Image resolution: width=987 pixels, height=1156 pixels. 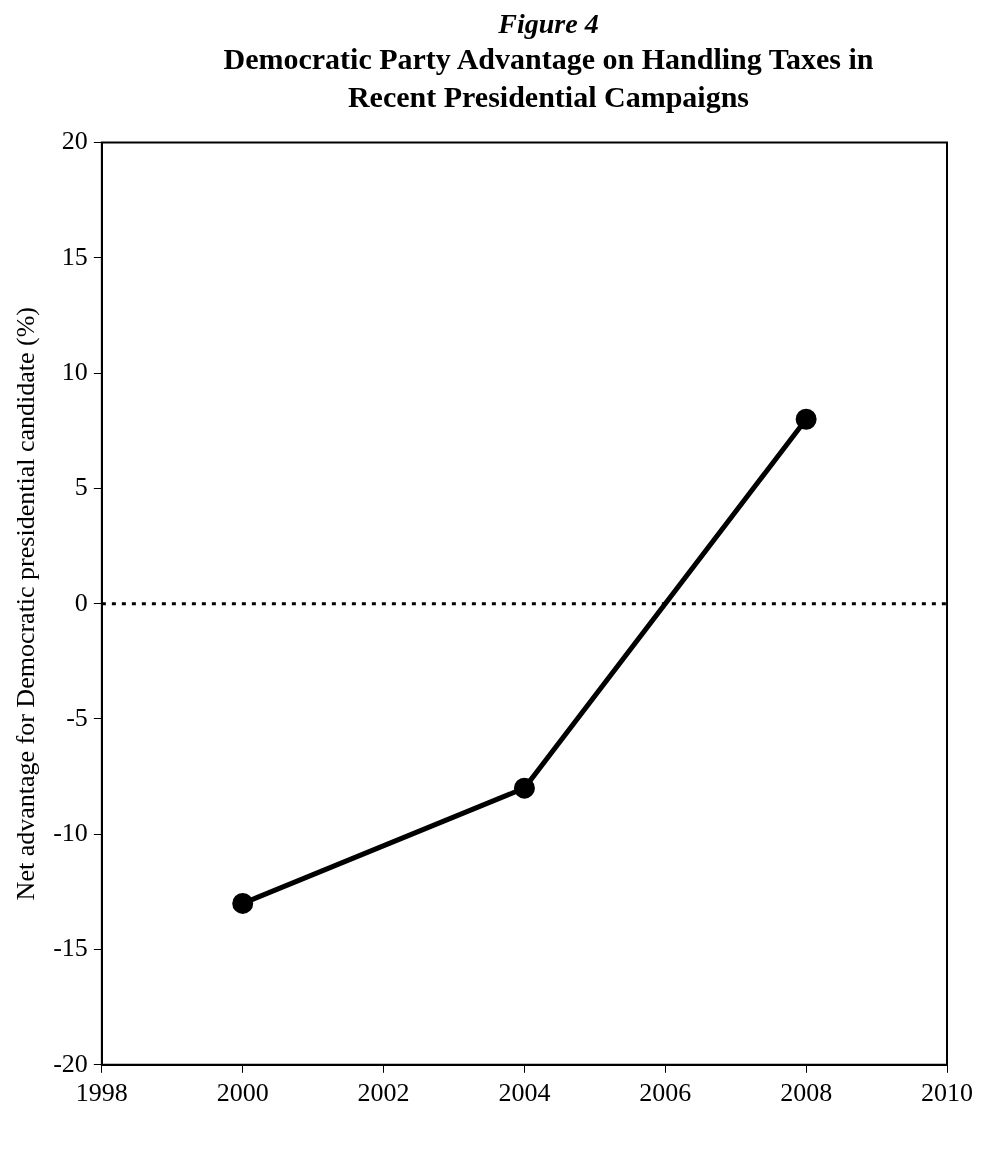 What do you see at coordinates (70, 1063) in the screenshot?
I see `y-tick-label: -20` at bounding box center [70, 1063].